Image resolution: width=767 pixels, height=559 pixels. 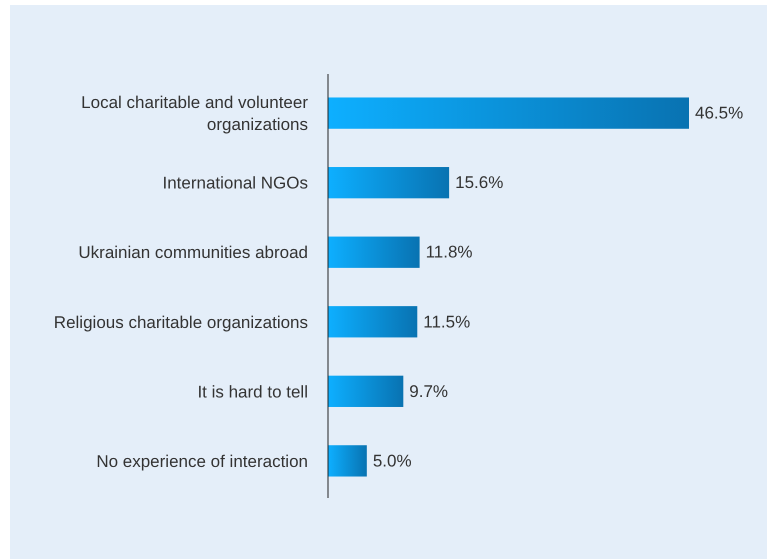 What do you see at coordinates (446, 322) in the screenshot?
I see `data-label: 11.5%` at bounding box center [446, 322].